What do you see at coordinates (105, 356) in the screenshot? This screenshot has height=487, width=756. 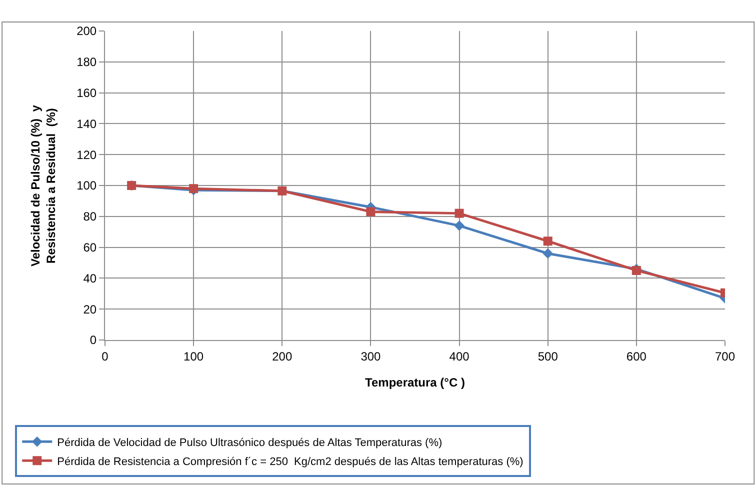 I see `x-tick-label: 0` at bounding box center [105, 356].